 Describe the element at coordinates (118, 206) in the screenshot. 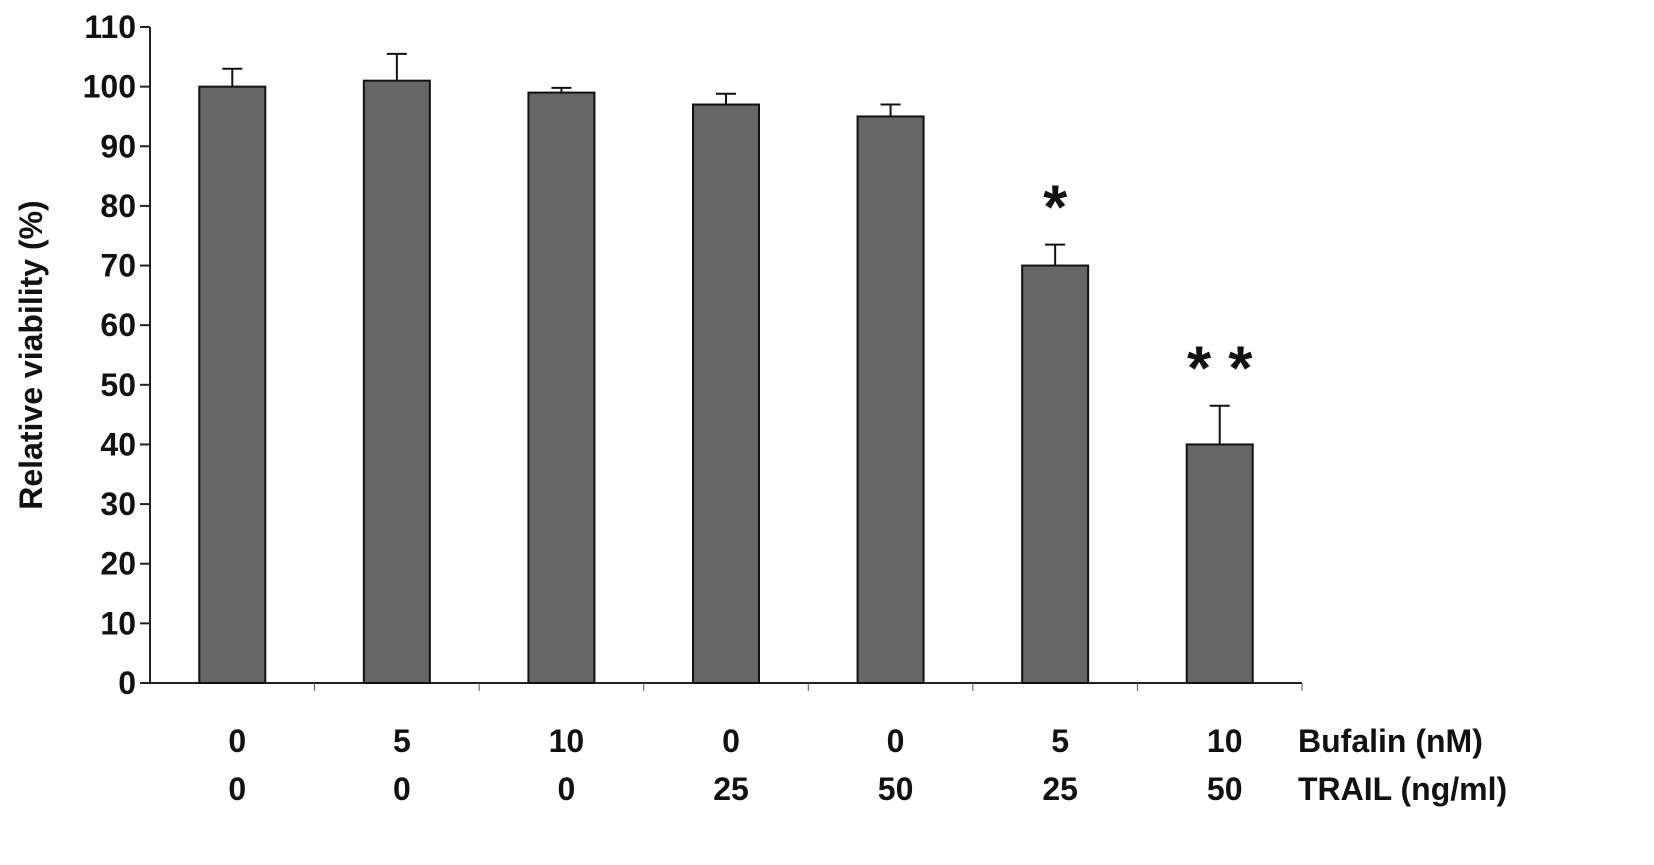

I see `y-tick-label: 80` at that location.